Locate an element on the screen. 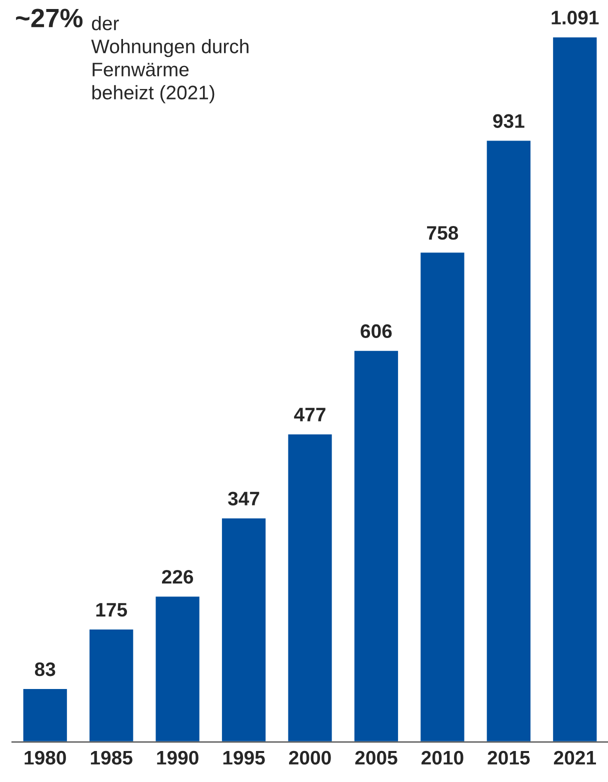  x-tick-label: 2015 is located at coordinates (509, 757).